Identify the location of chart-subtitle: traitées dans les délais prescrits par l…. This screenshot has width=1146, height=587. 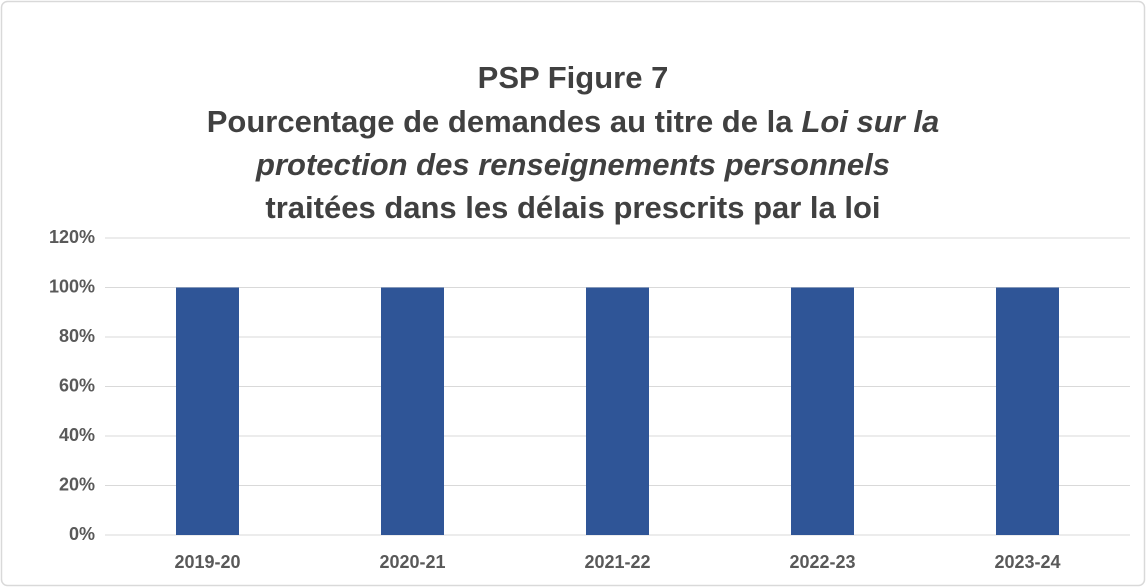
(572, 207).